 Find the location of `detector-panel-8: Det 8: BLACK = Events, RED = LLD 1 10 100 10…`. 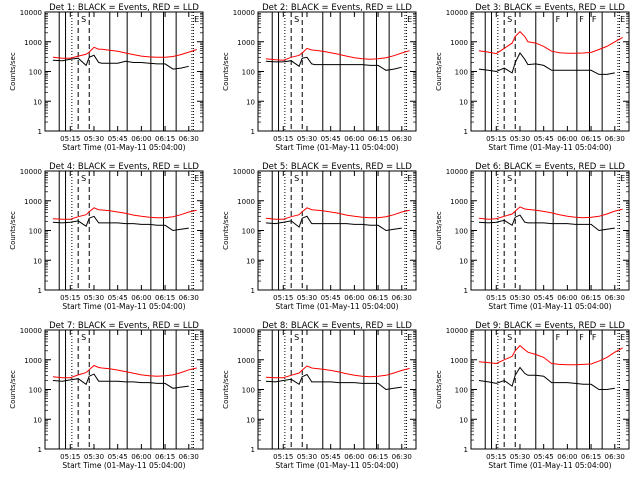

detector-panel-8: Det 8: BLACK = Events, RED = LLD 1 10 100 10… is located at coordinates (319, 395).